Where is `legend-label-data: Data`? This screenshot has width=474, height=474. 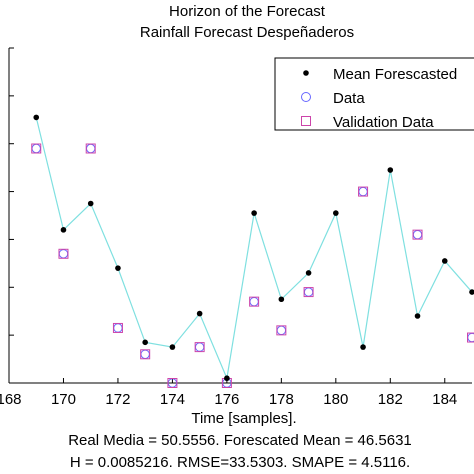 legend-label-data: Data is located at coordinates (349, 98).